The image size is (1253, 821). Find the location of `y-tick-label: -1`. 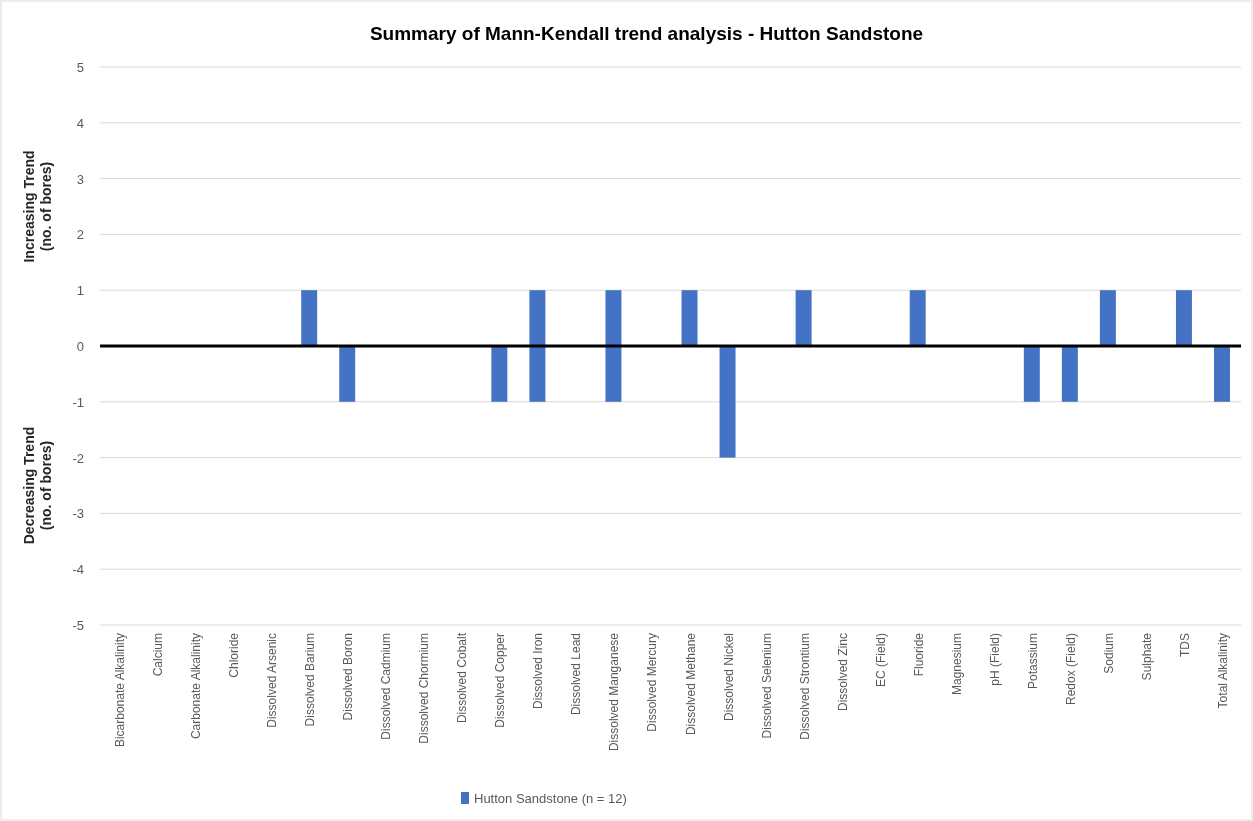

y-tick-label: -1 is located at coordinates (78, 402).